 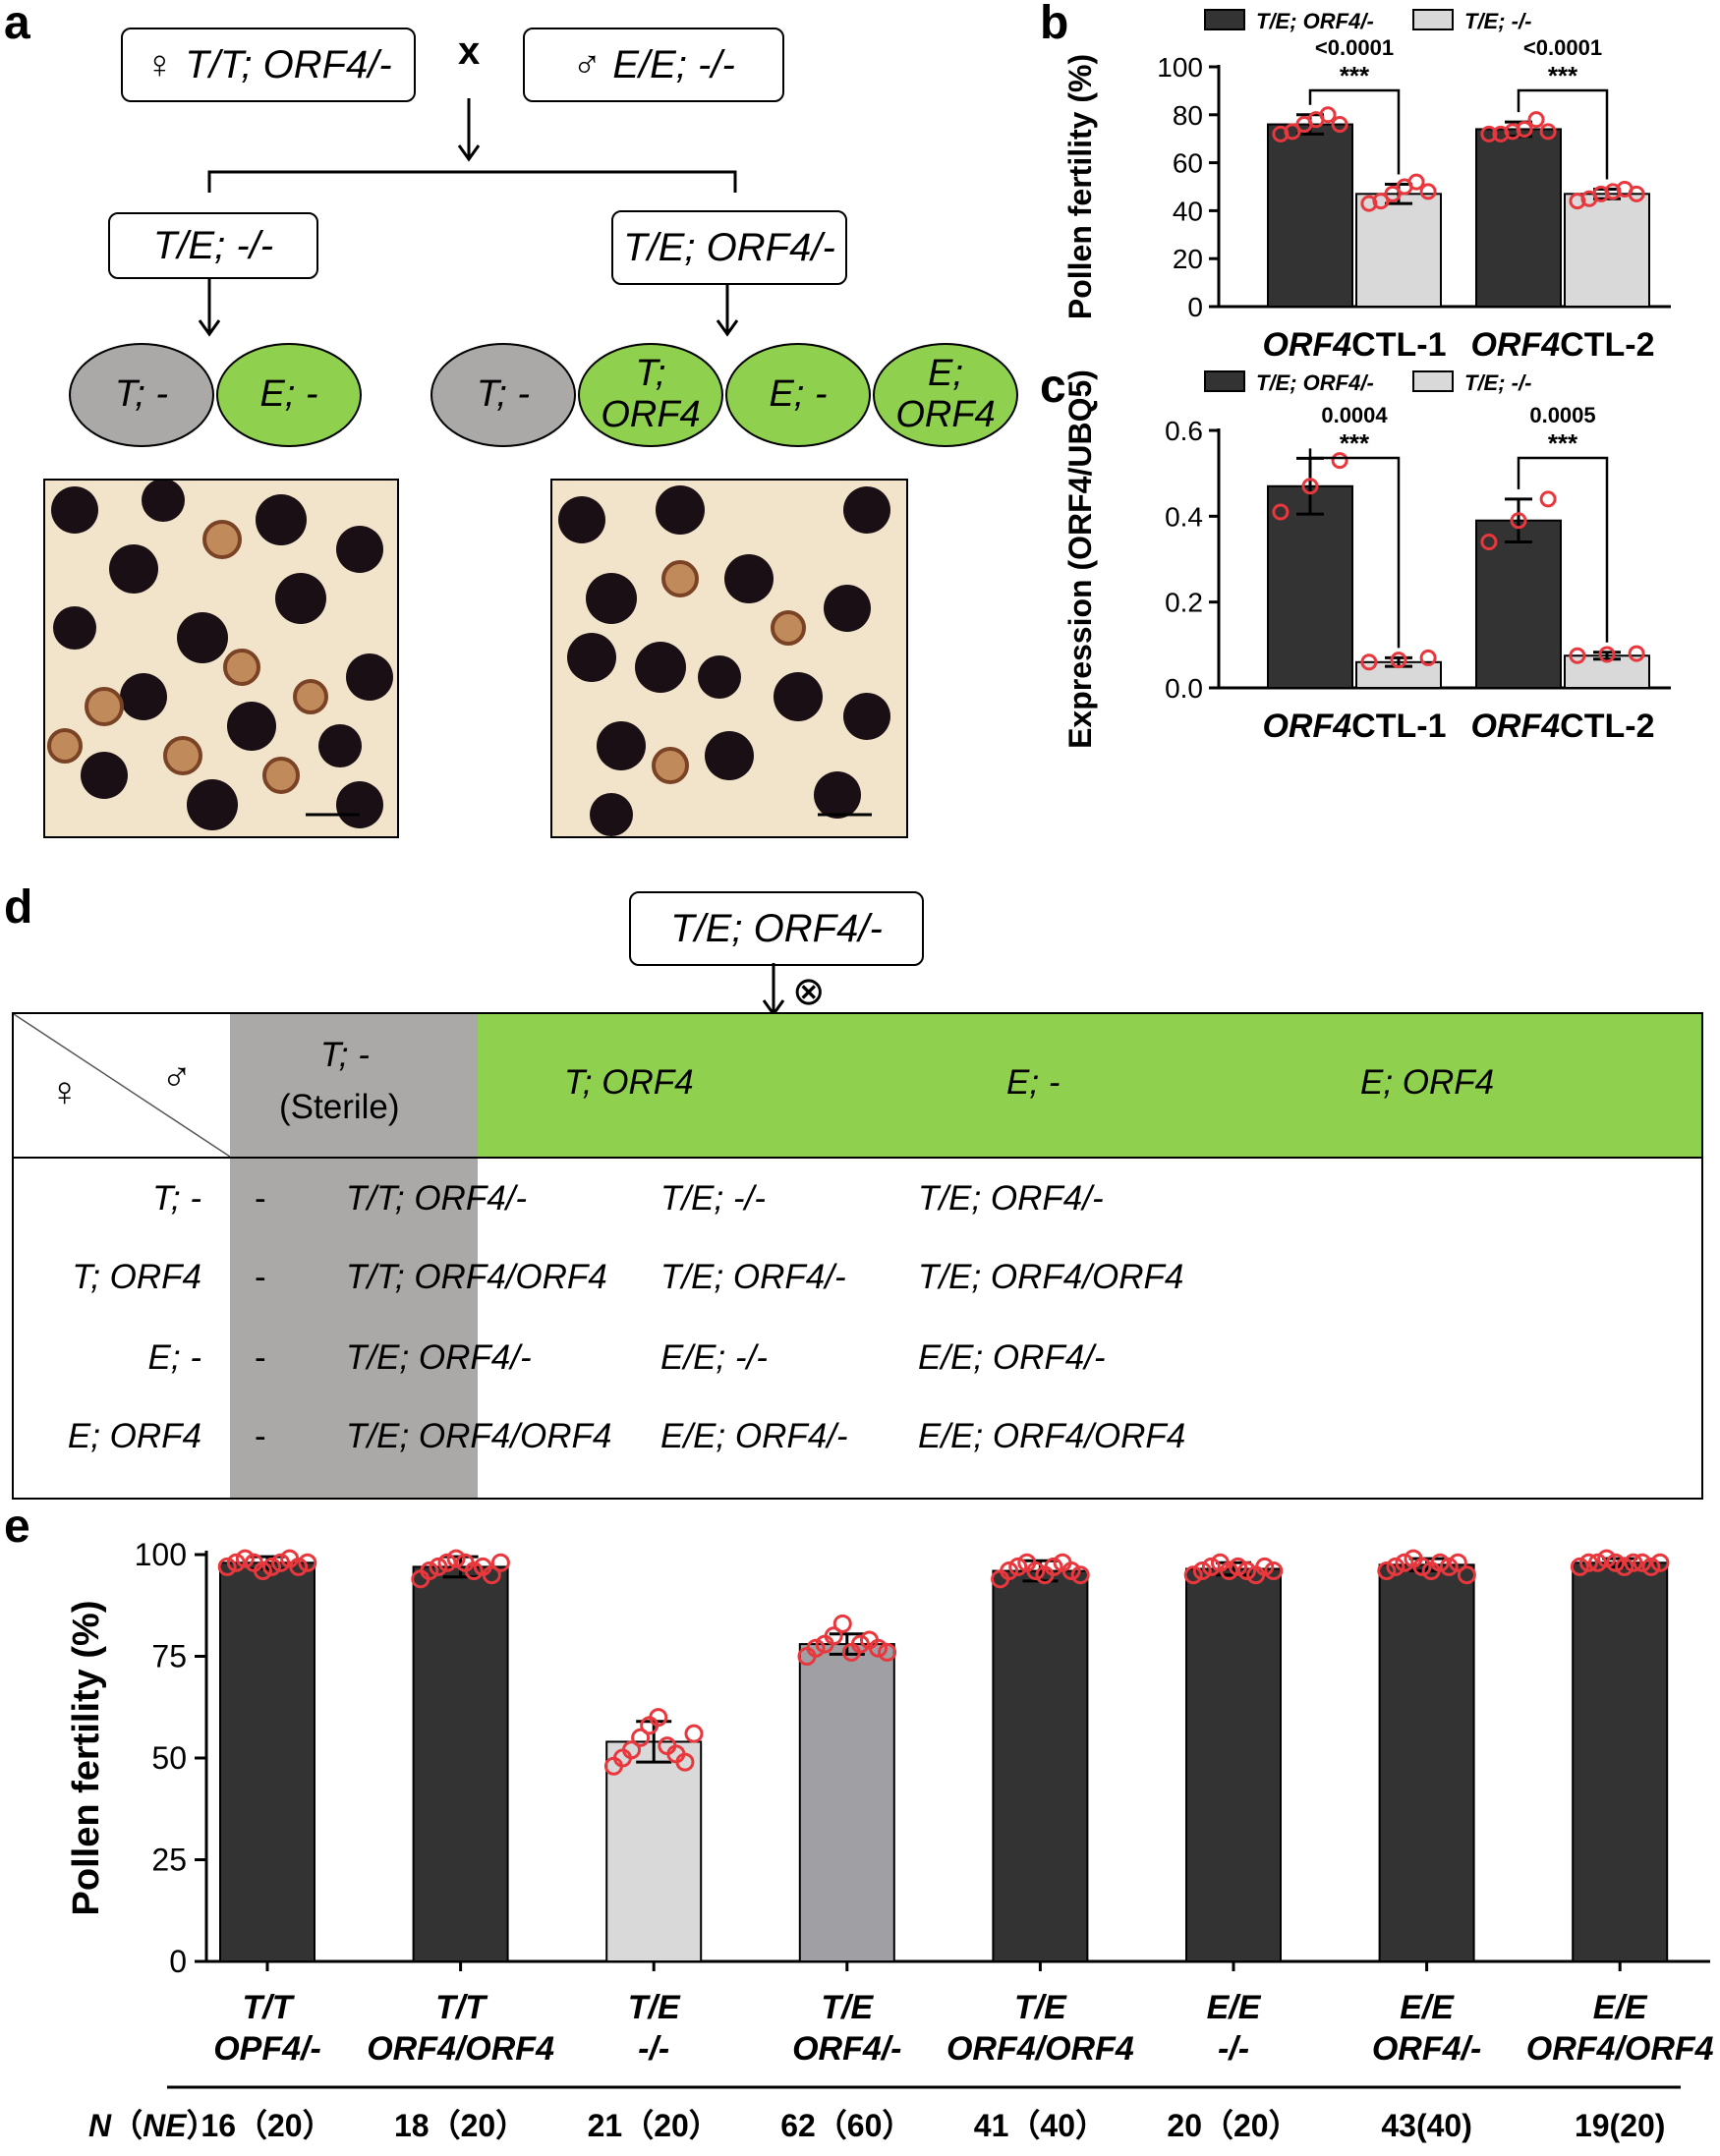 What do you see at coordinates (798, 395) in the screenshot?
I see `gamete-right-3: E; -` at bounding box center [798, 395].